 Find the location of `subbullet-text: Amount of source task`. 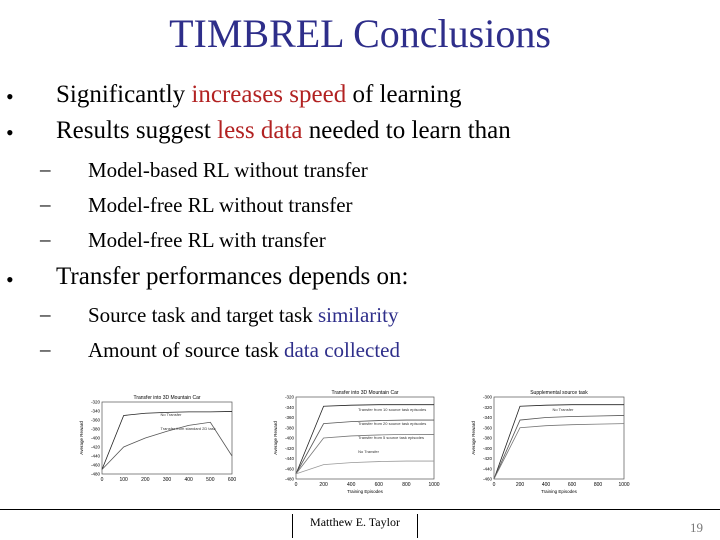

subbullet-text: Amount of source task is located at coordinates (186, 350).